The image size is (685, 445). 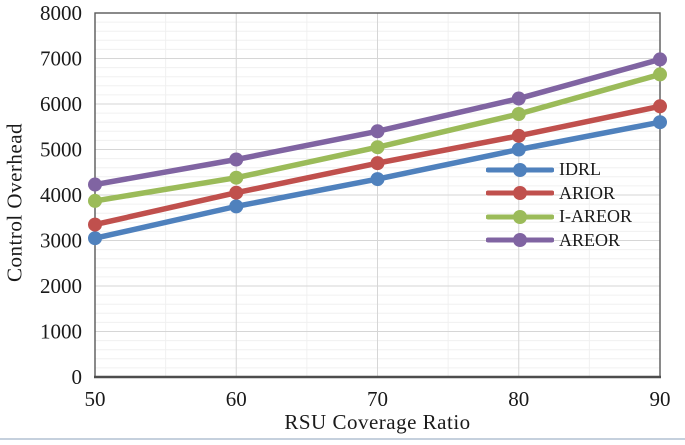 I want to click on x-axis-title: RSU Coverage Ratio, so click(x=377, y=422).